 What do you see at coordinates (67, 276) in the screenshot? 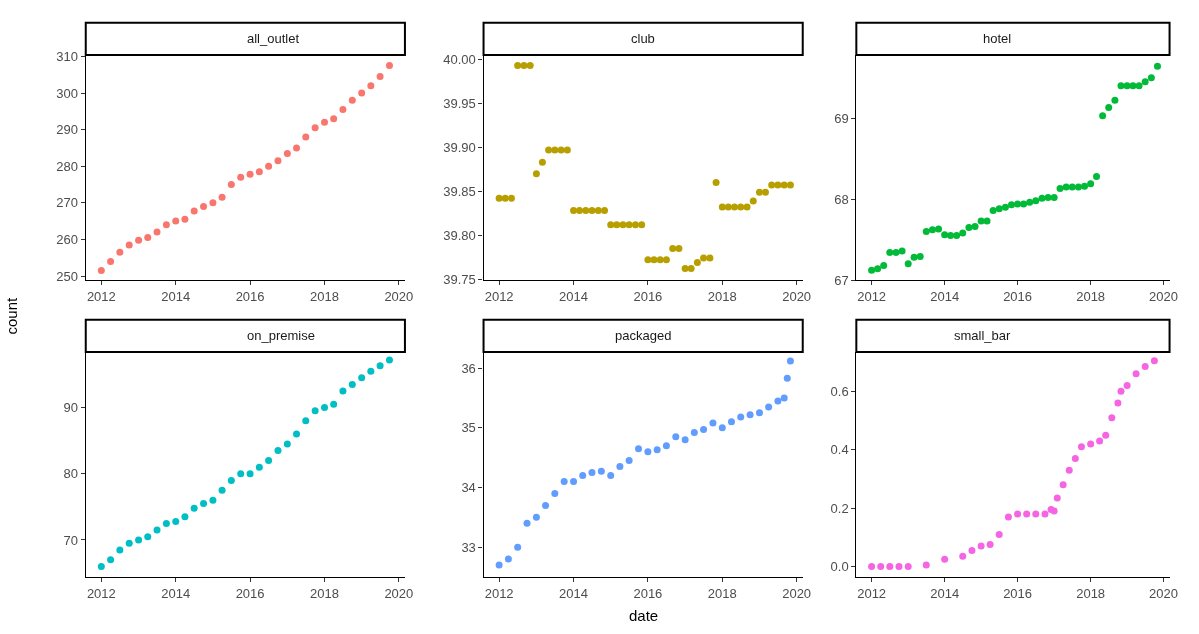
I see `y-tick-label: 250` at bounding box center [67, 276].